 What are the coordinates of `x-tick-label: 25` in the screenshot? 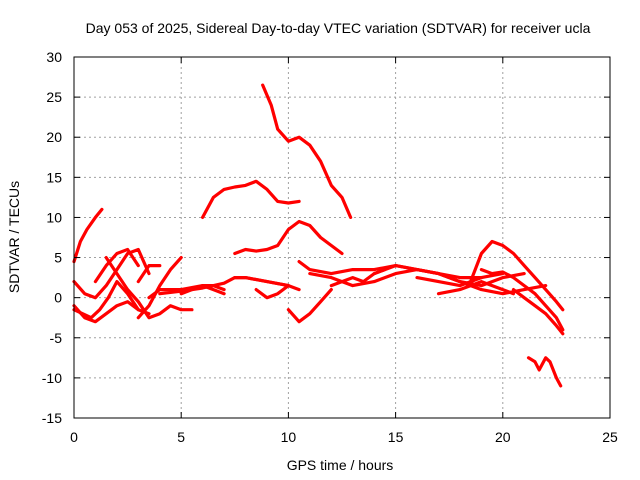 It's located at (610, 437).